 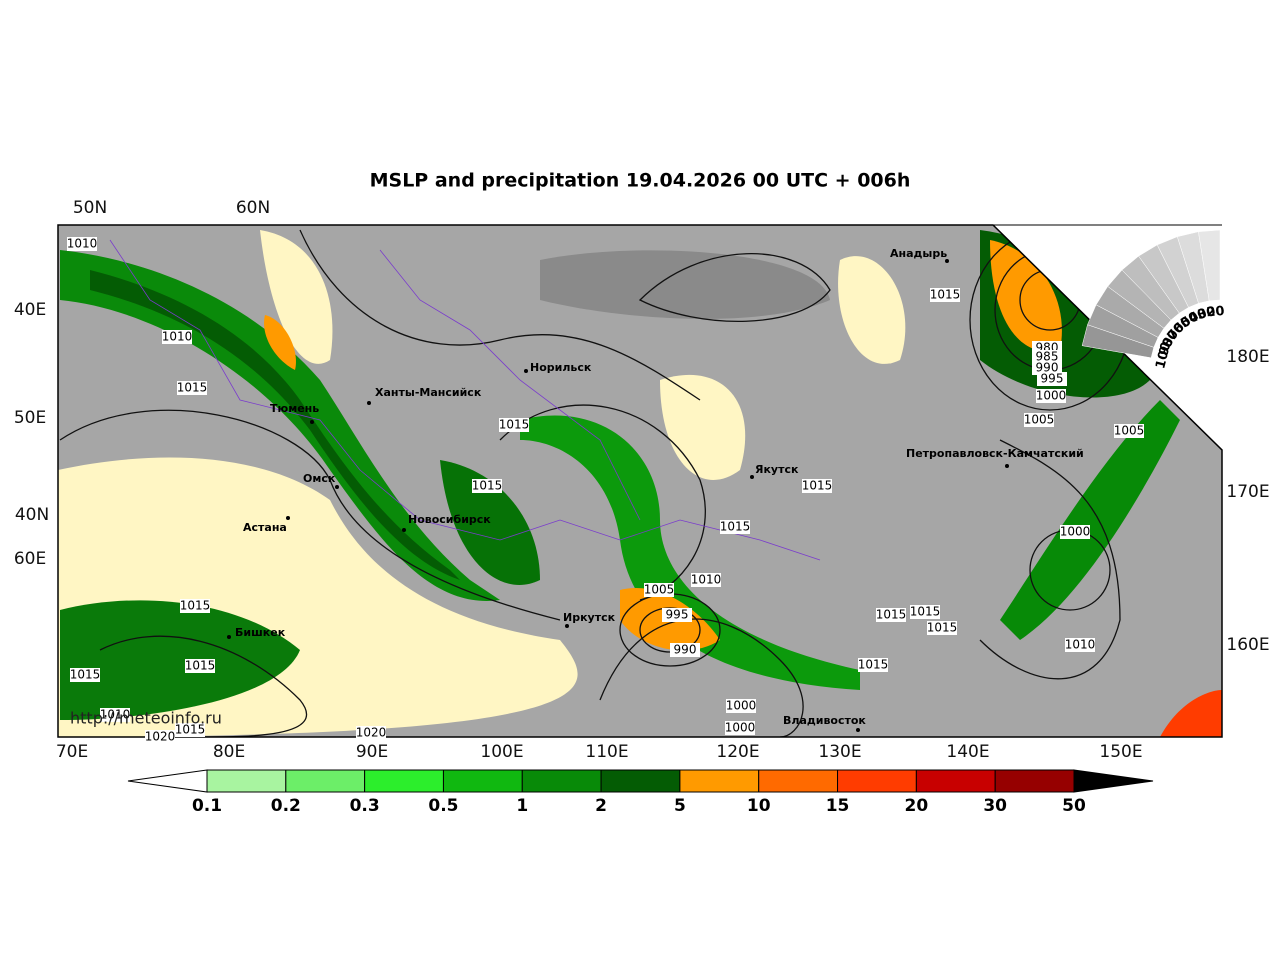 I want to click on grid-label: 60E, so click(x=30, y=559).